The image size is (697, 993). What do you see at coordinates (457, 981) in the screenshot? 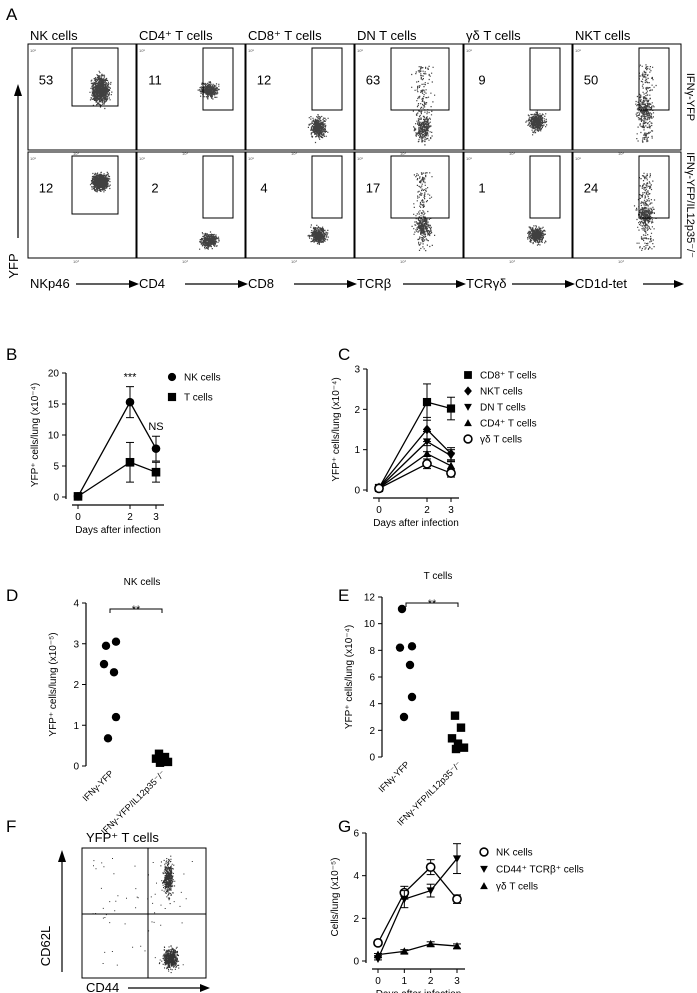
I see `x-tick-label: 3` at bounding box center [457, 981].